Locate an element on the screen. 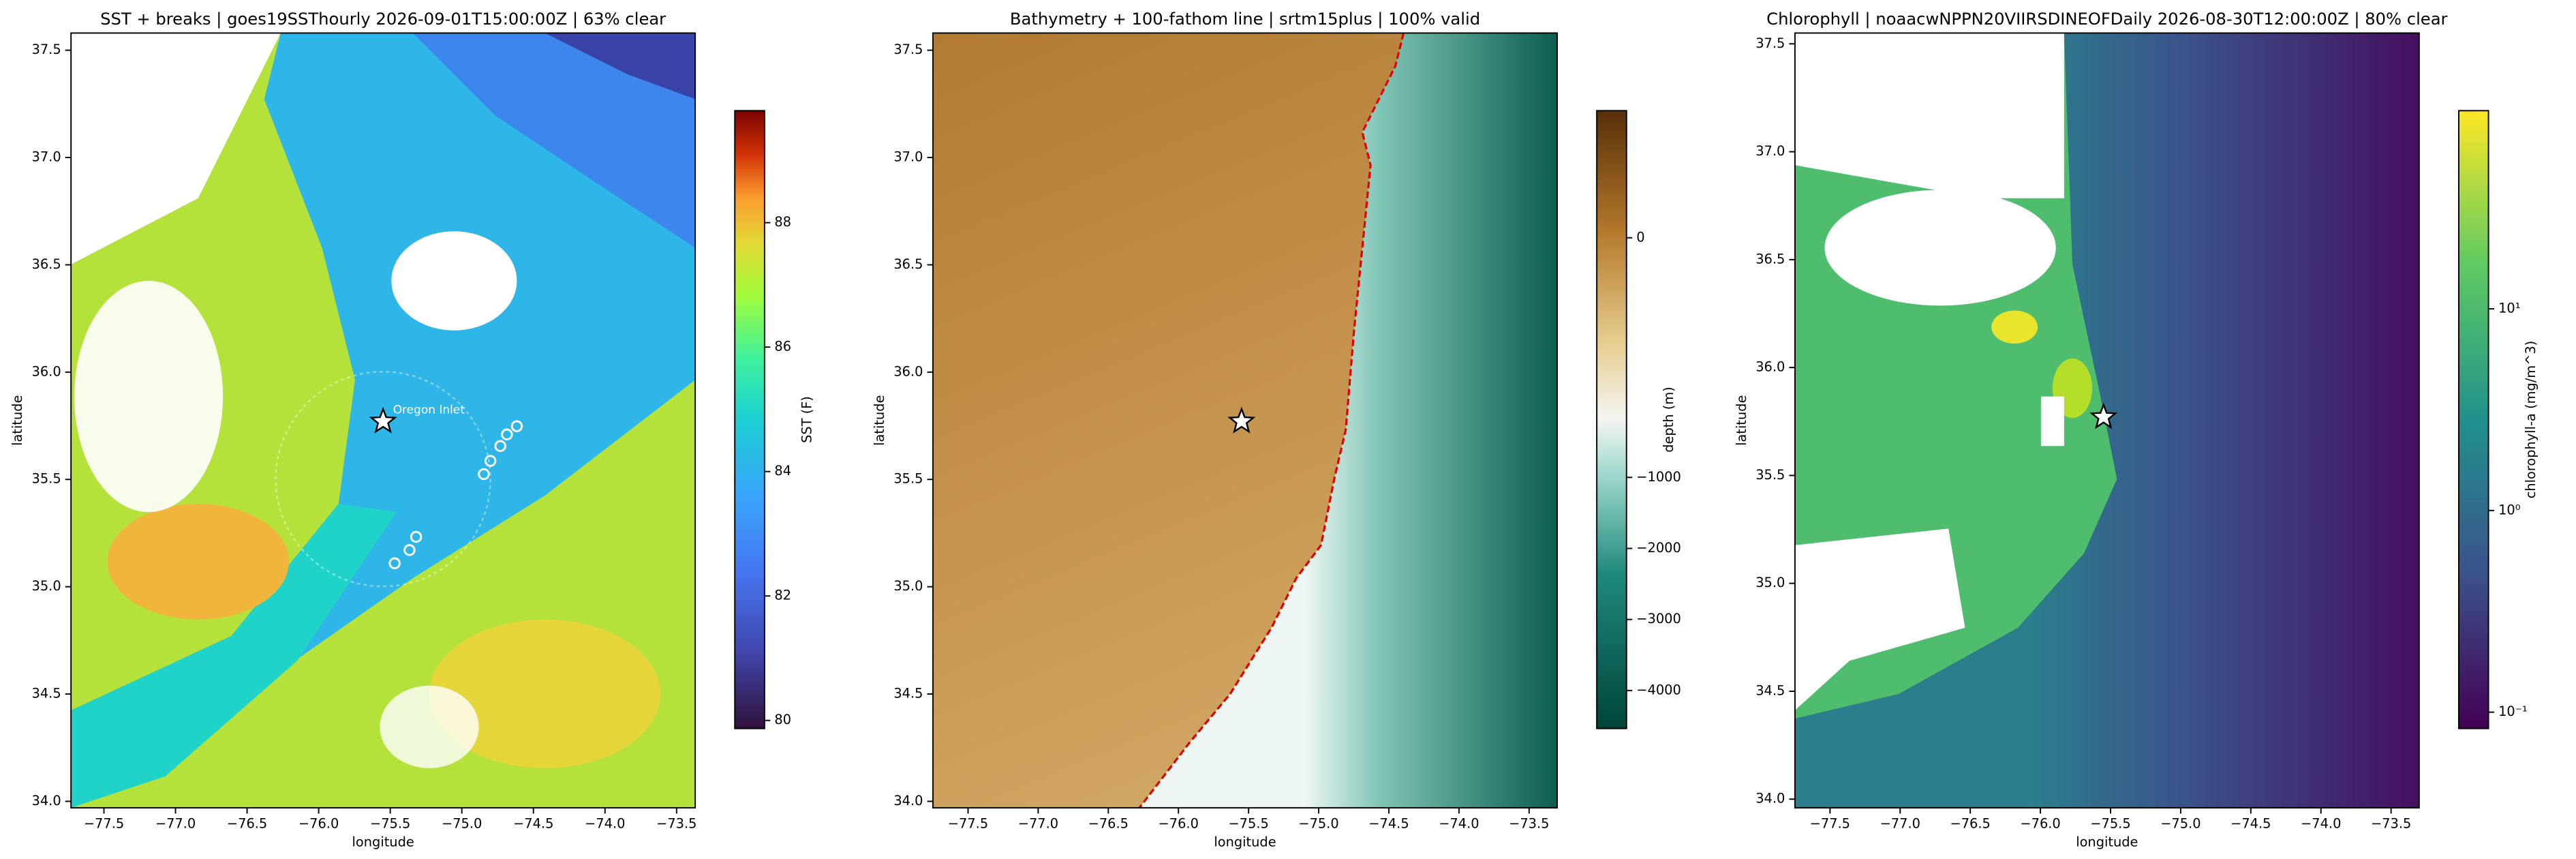 The height and width of the screenshot is (859, 2576). colorbar-tick-label: 82 is located at coordinates (782, 595).